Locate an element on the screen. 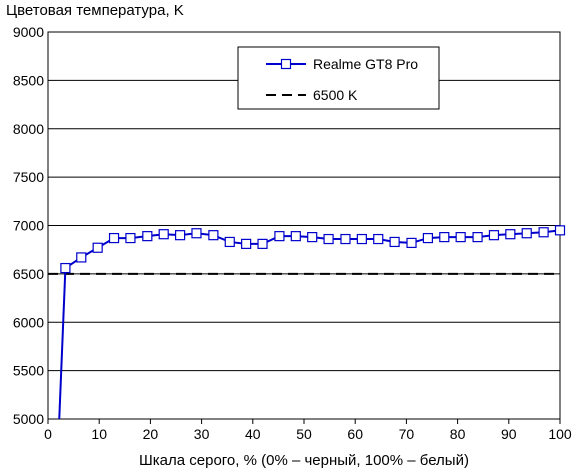 This screenshot has width=574, height=469. x-tick-label: 60 is located at coordinates (355, 434).